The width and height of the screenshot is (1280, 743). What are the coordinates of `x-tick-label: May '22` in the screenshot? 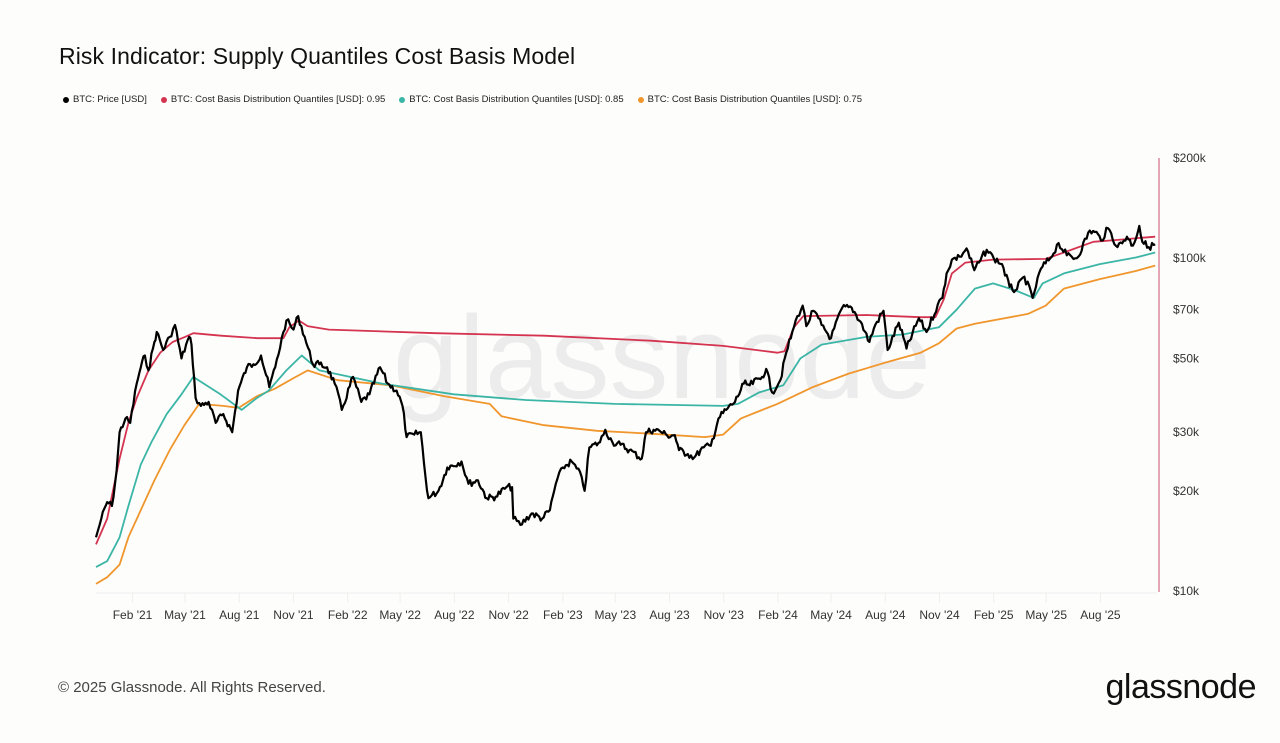 It's located at (400, 615).